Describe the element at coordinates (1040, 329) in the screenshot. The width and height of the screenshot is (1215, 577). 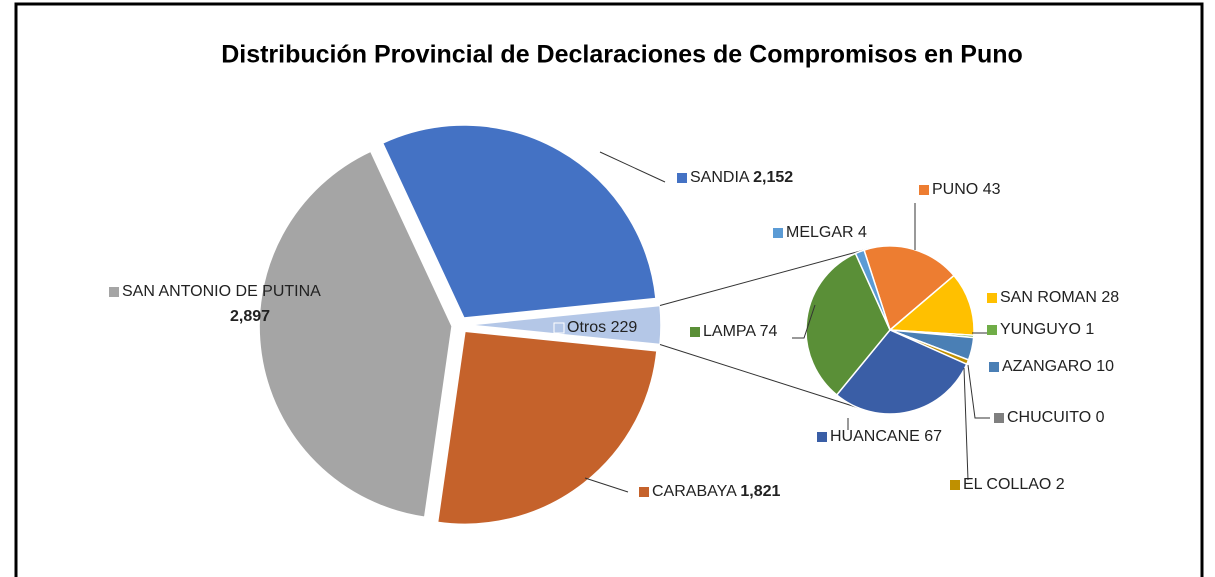
I see `category-label: YUNGUYO` at that location.